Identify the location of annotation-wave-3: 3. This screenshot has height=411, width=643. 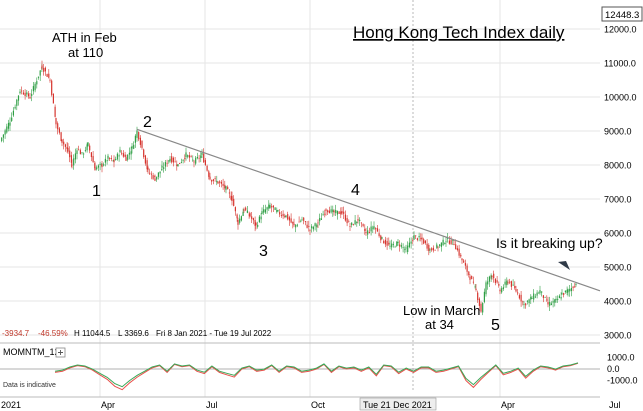
(263, 251).